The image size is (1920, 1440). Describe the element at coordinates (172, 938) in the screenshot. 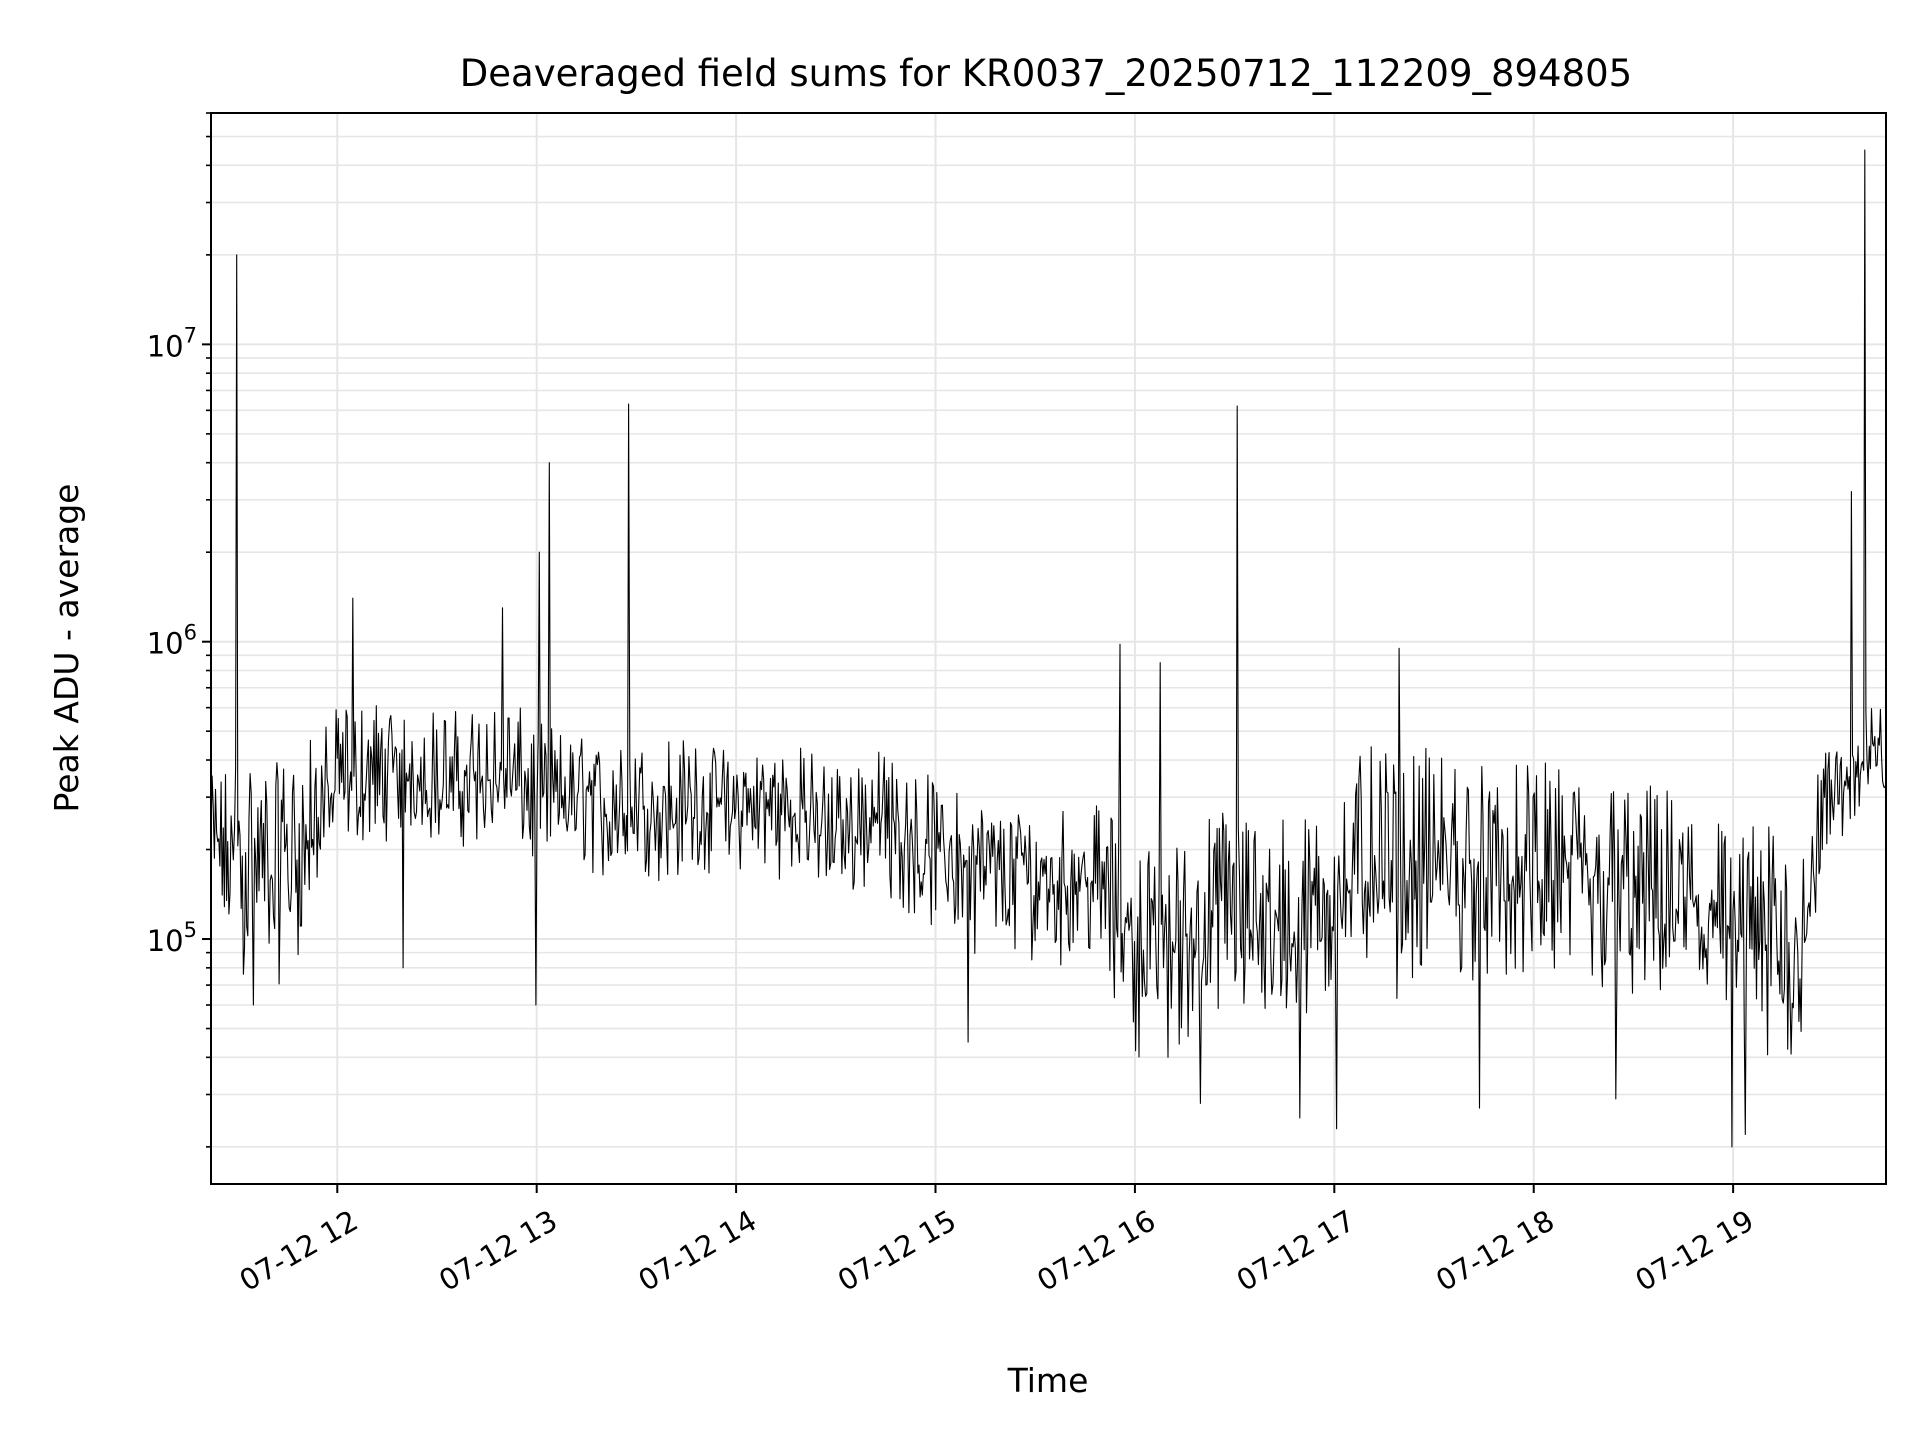

I see `y-tick-label: 10⁵` at that location.